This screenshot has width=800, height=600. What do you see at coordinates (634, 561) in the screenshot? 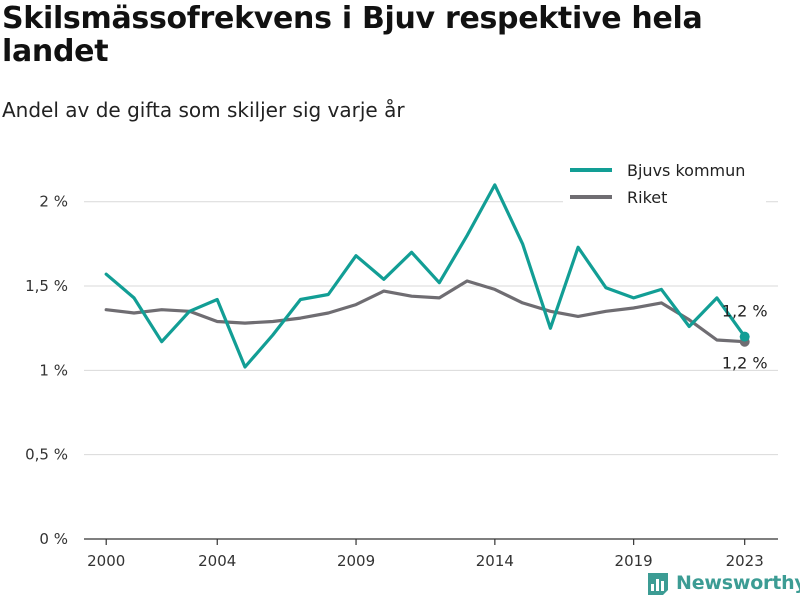
I see `x-tick-label: 2019` at bounding box center [634, 561].